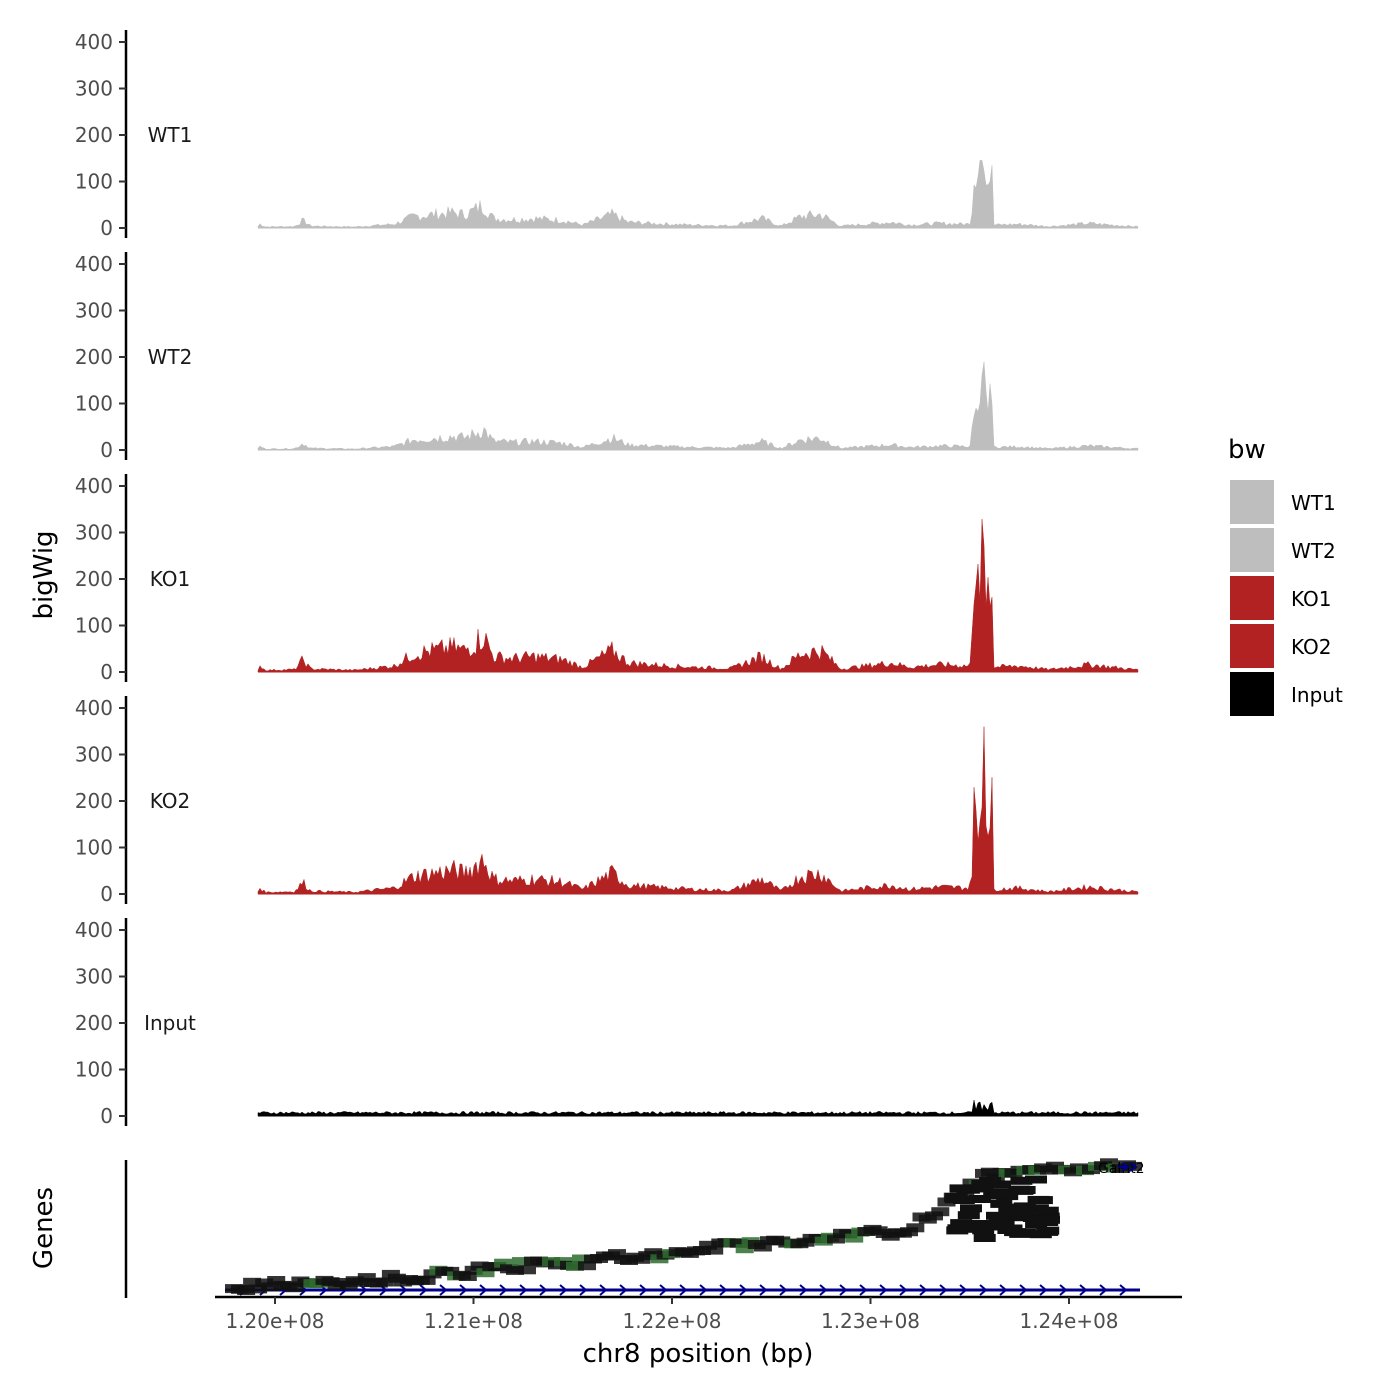 The width and height of the screenshot is (1400, 1400). What do you see at coordinates (1247, 450) in the screenshot?
I see `legend-title: bw` at bounding box center [1247, 450].